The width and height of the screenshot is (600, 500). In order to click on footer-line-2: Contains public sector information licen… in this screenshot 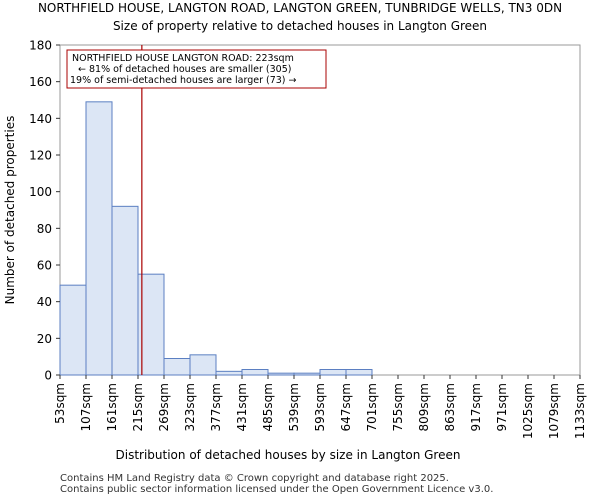, I will do `click(277, 489)`.